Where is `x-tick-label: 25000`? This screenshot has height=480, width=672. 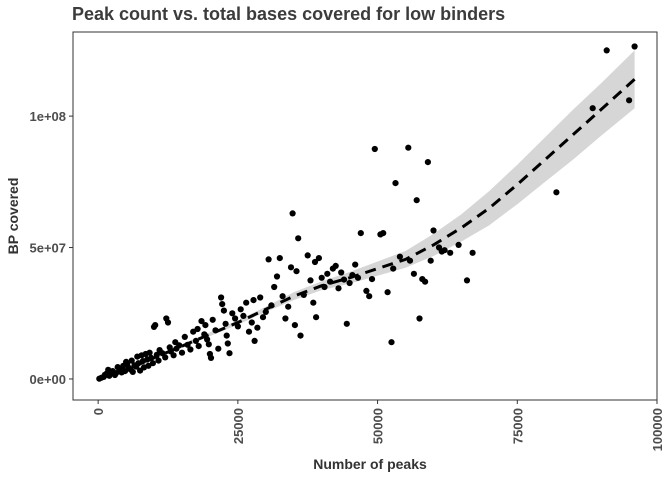
x-tick-label: 25000 is located at coordinates (238, 426).